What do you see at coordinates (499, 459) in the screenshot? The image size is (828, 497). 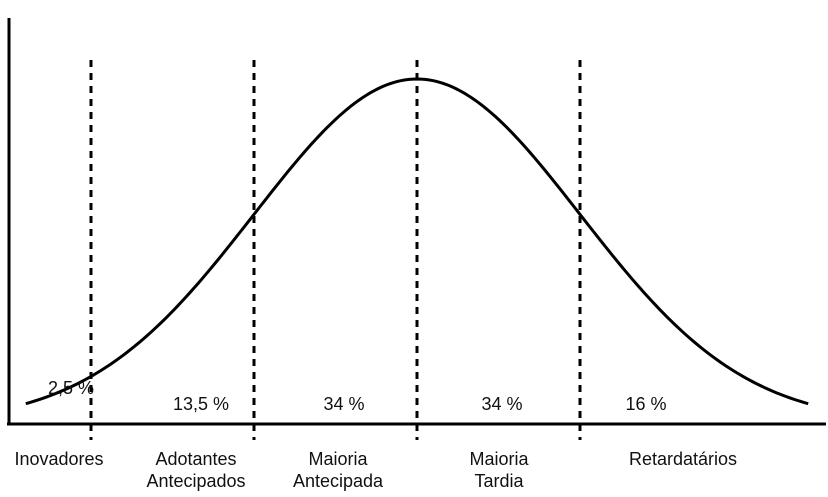 I see `category-label-maioria-tardia-line1: Maioria` at bounding box center [499, 459].